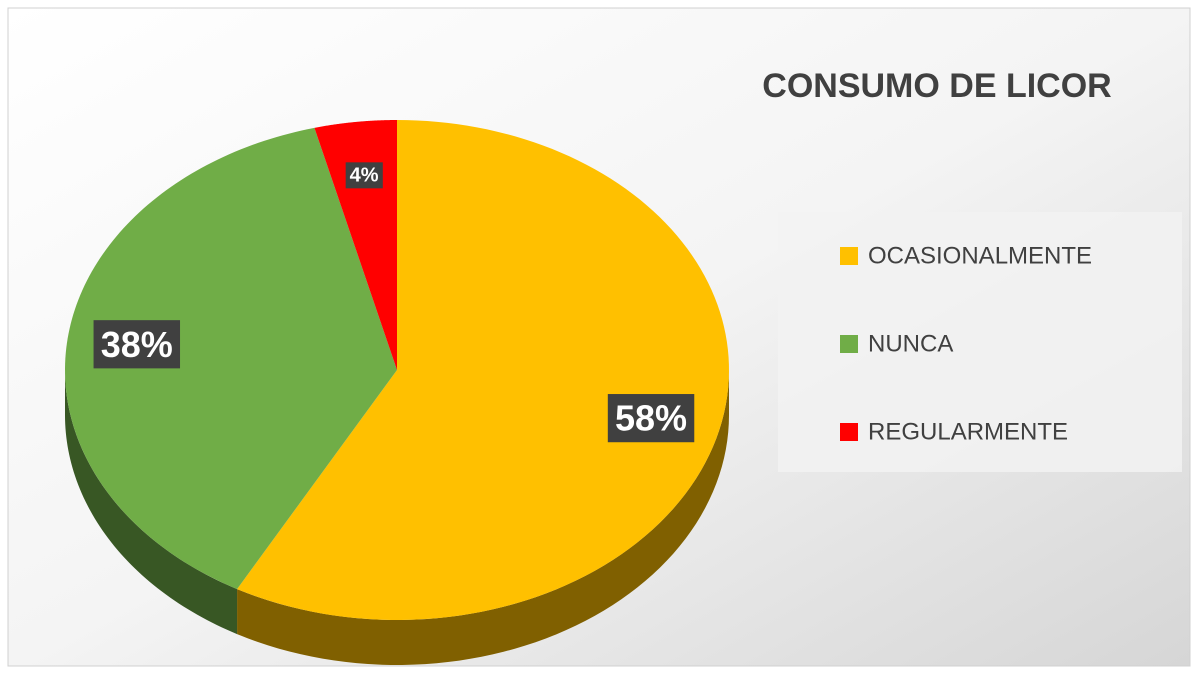 The height and width of the screenshot is (674, 1198). What do you see at coordinates (980, 255) in the screenshot?
I see `legend-label: OCASIONALMENTE` at bounding box center [980, 255].